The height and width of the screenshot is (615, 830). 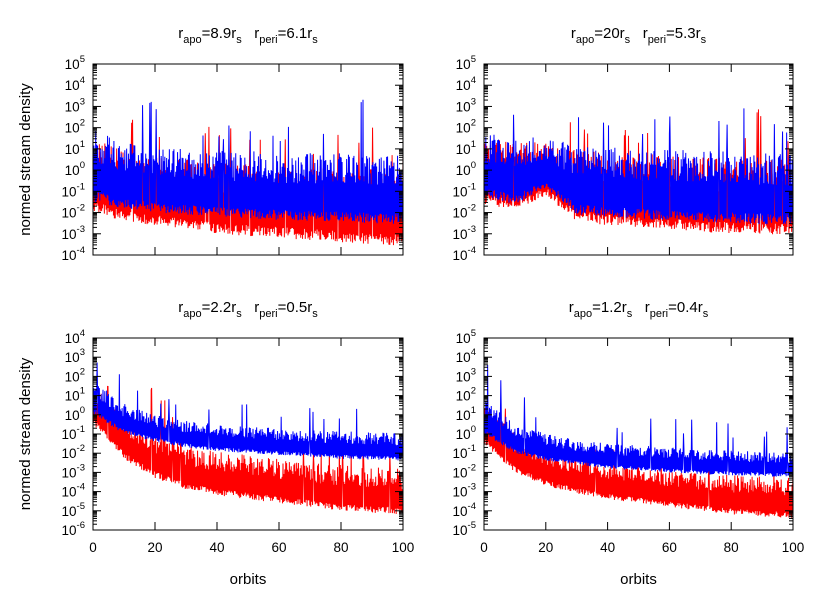 What do you see at coordinates (73, 529) in the screenshot?
I see `y-tick-label: 10⁻⁶` at bounding box center [73, 529].